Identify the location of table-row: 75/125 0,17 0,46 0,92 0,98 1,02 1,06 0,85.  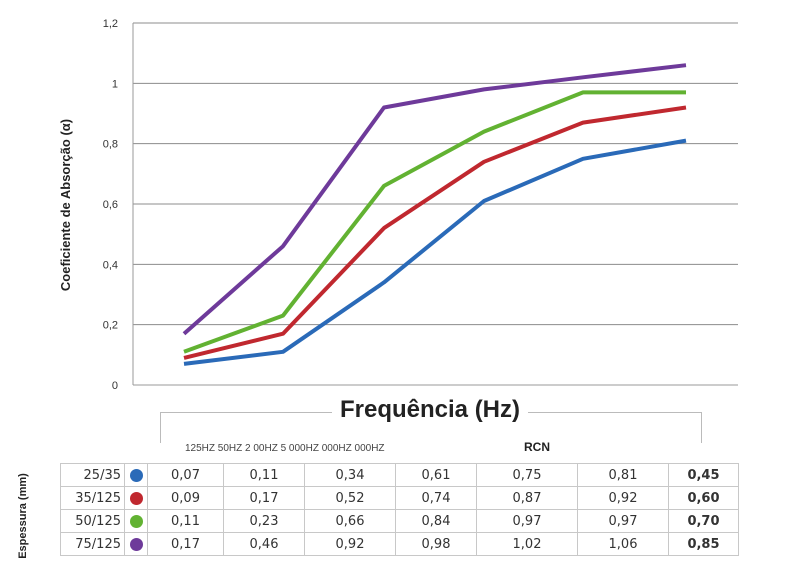
(400, 544).